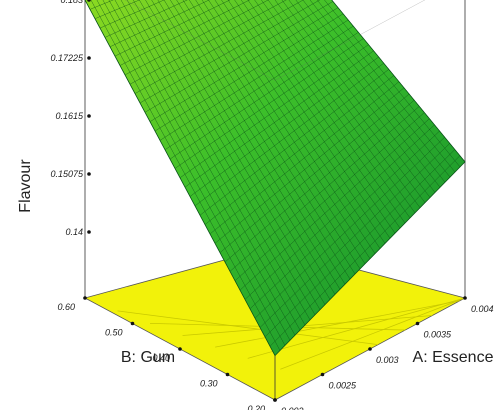 The width and height of the screenshot is (502, 410). What do you see at coordinates (25, 186) in the screenshot?
I see `z-axis-title: Flavour` at bounding box center [25, 186].